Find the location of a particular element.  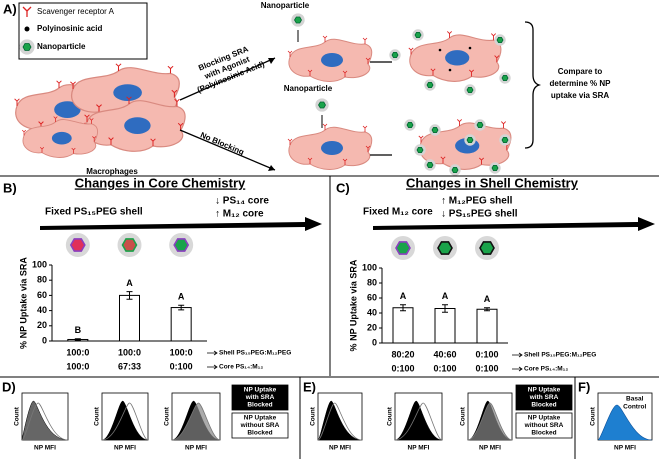

label: Nanoparticle is located at coordinates (308, 88).